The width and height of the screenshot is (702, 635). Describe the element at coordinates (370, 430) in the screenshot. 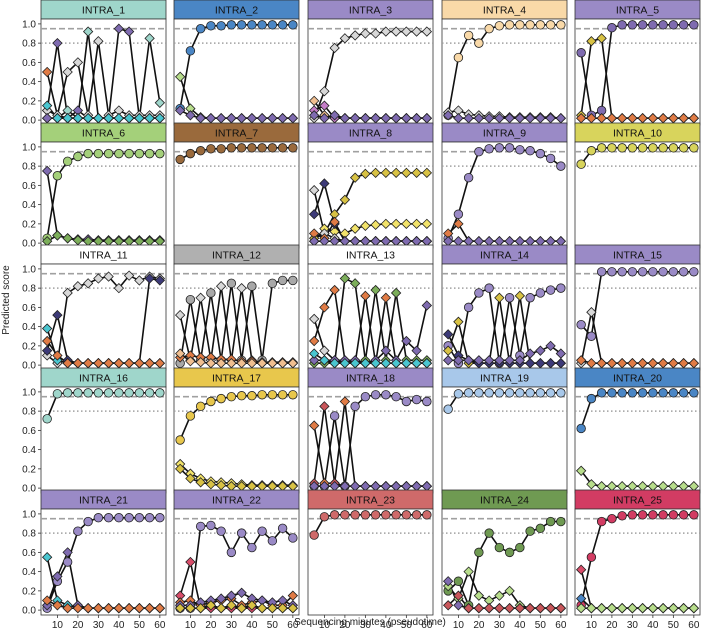

I see `panel-intra-18: INTRA_18` at that location.